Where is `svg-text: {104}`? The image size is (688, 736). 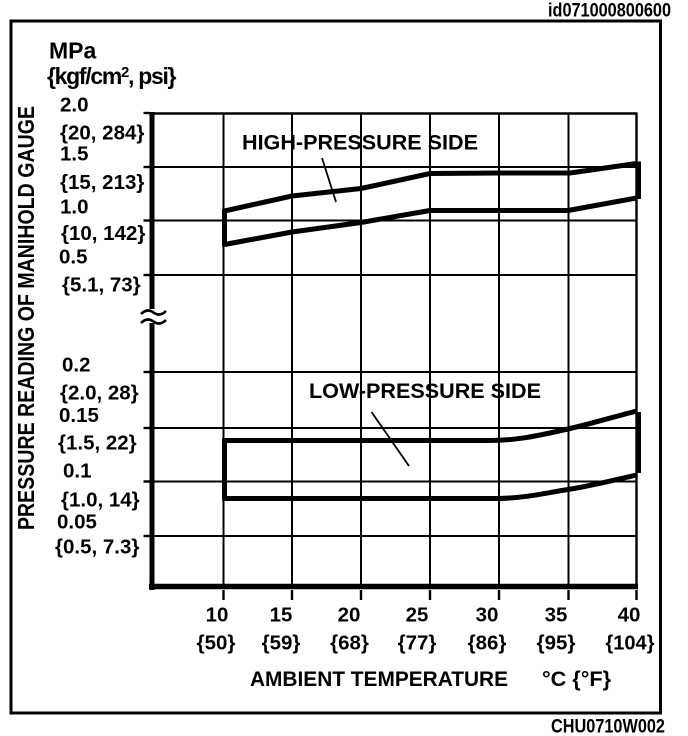 svg-text: {104} is located at coordinates (630, 643).